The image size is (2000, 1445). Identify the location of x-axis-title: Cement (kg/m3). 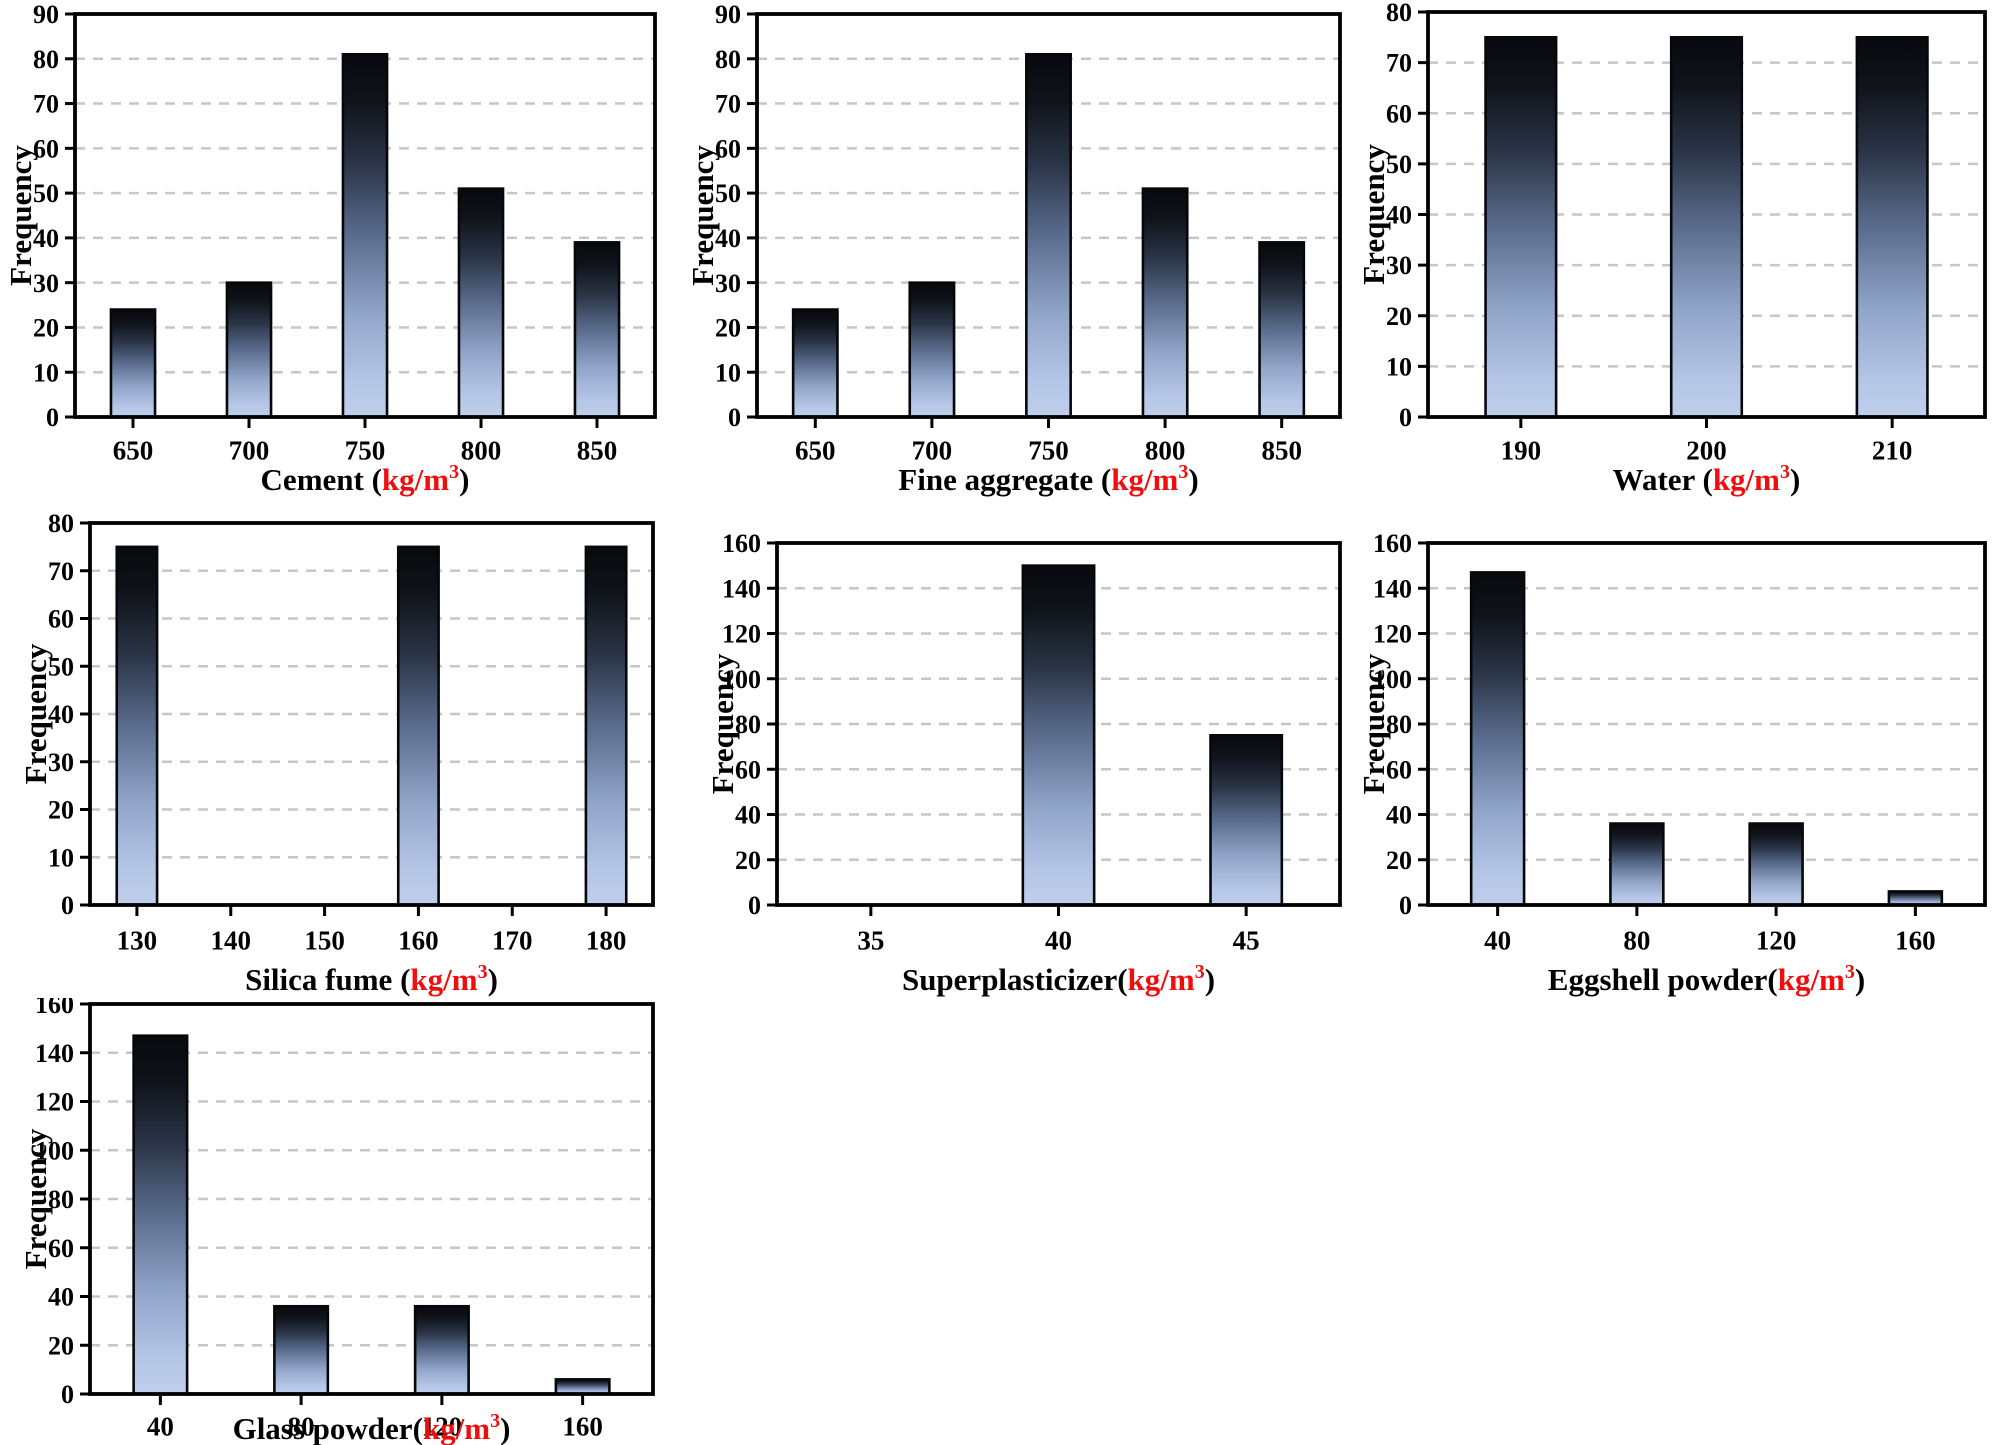
(365, 479).